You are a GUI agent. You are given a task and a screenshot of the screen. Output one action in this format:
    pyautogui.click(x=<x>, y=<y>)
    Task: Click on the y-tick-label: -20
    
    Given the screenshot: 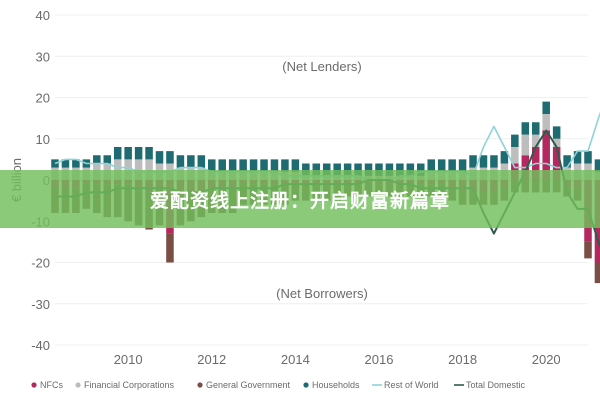 What is the action you would take?
    pyautogui.click(x=40, y=263)
    